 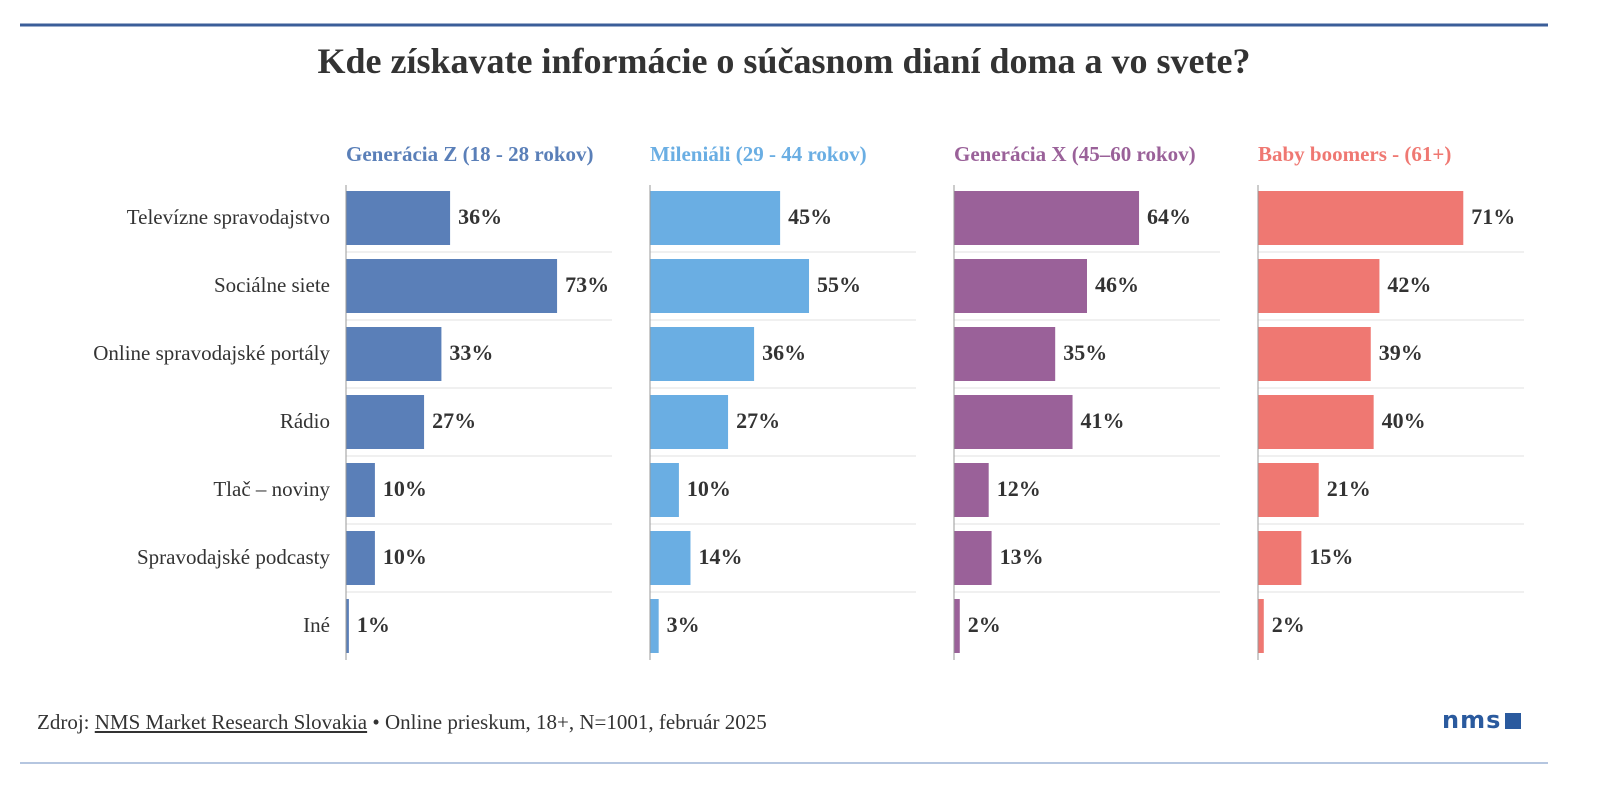 What do you see at coordinates (1401, 352) in the screenshot?
I see `value-label: 39%` at bounding box center [1401, 352].